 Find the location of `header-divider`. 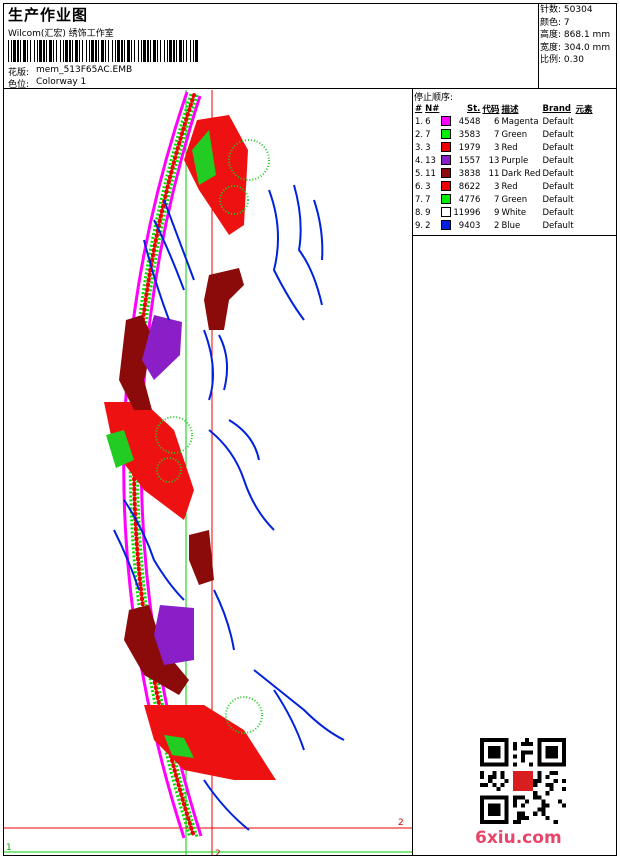

header-divider is located at coordinates (538, 45).